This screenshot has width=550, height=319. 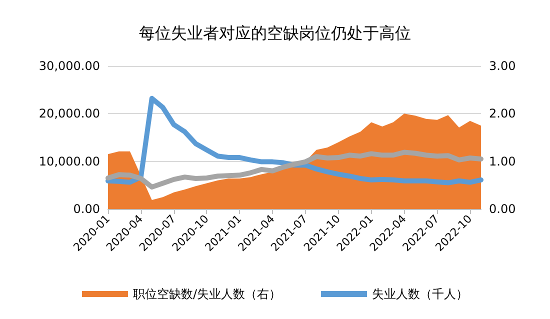 What do you see at coordinates (502, 113) in the screenshot?
I see `y2-tick-label: 2.00` at bounding box center [502, 113].